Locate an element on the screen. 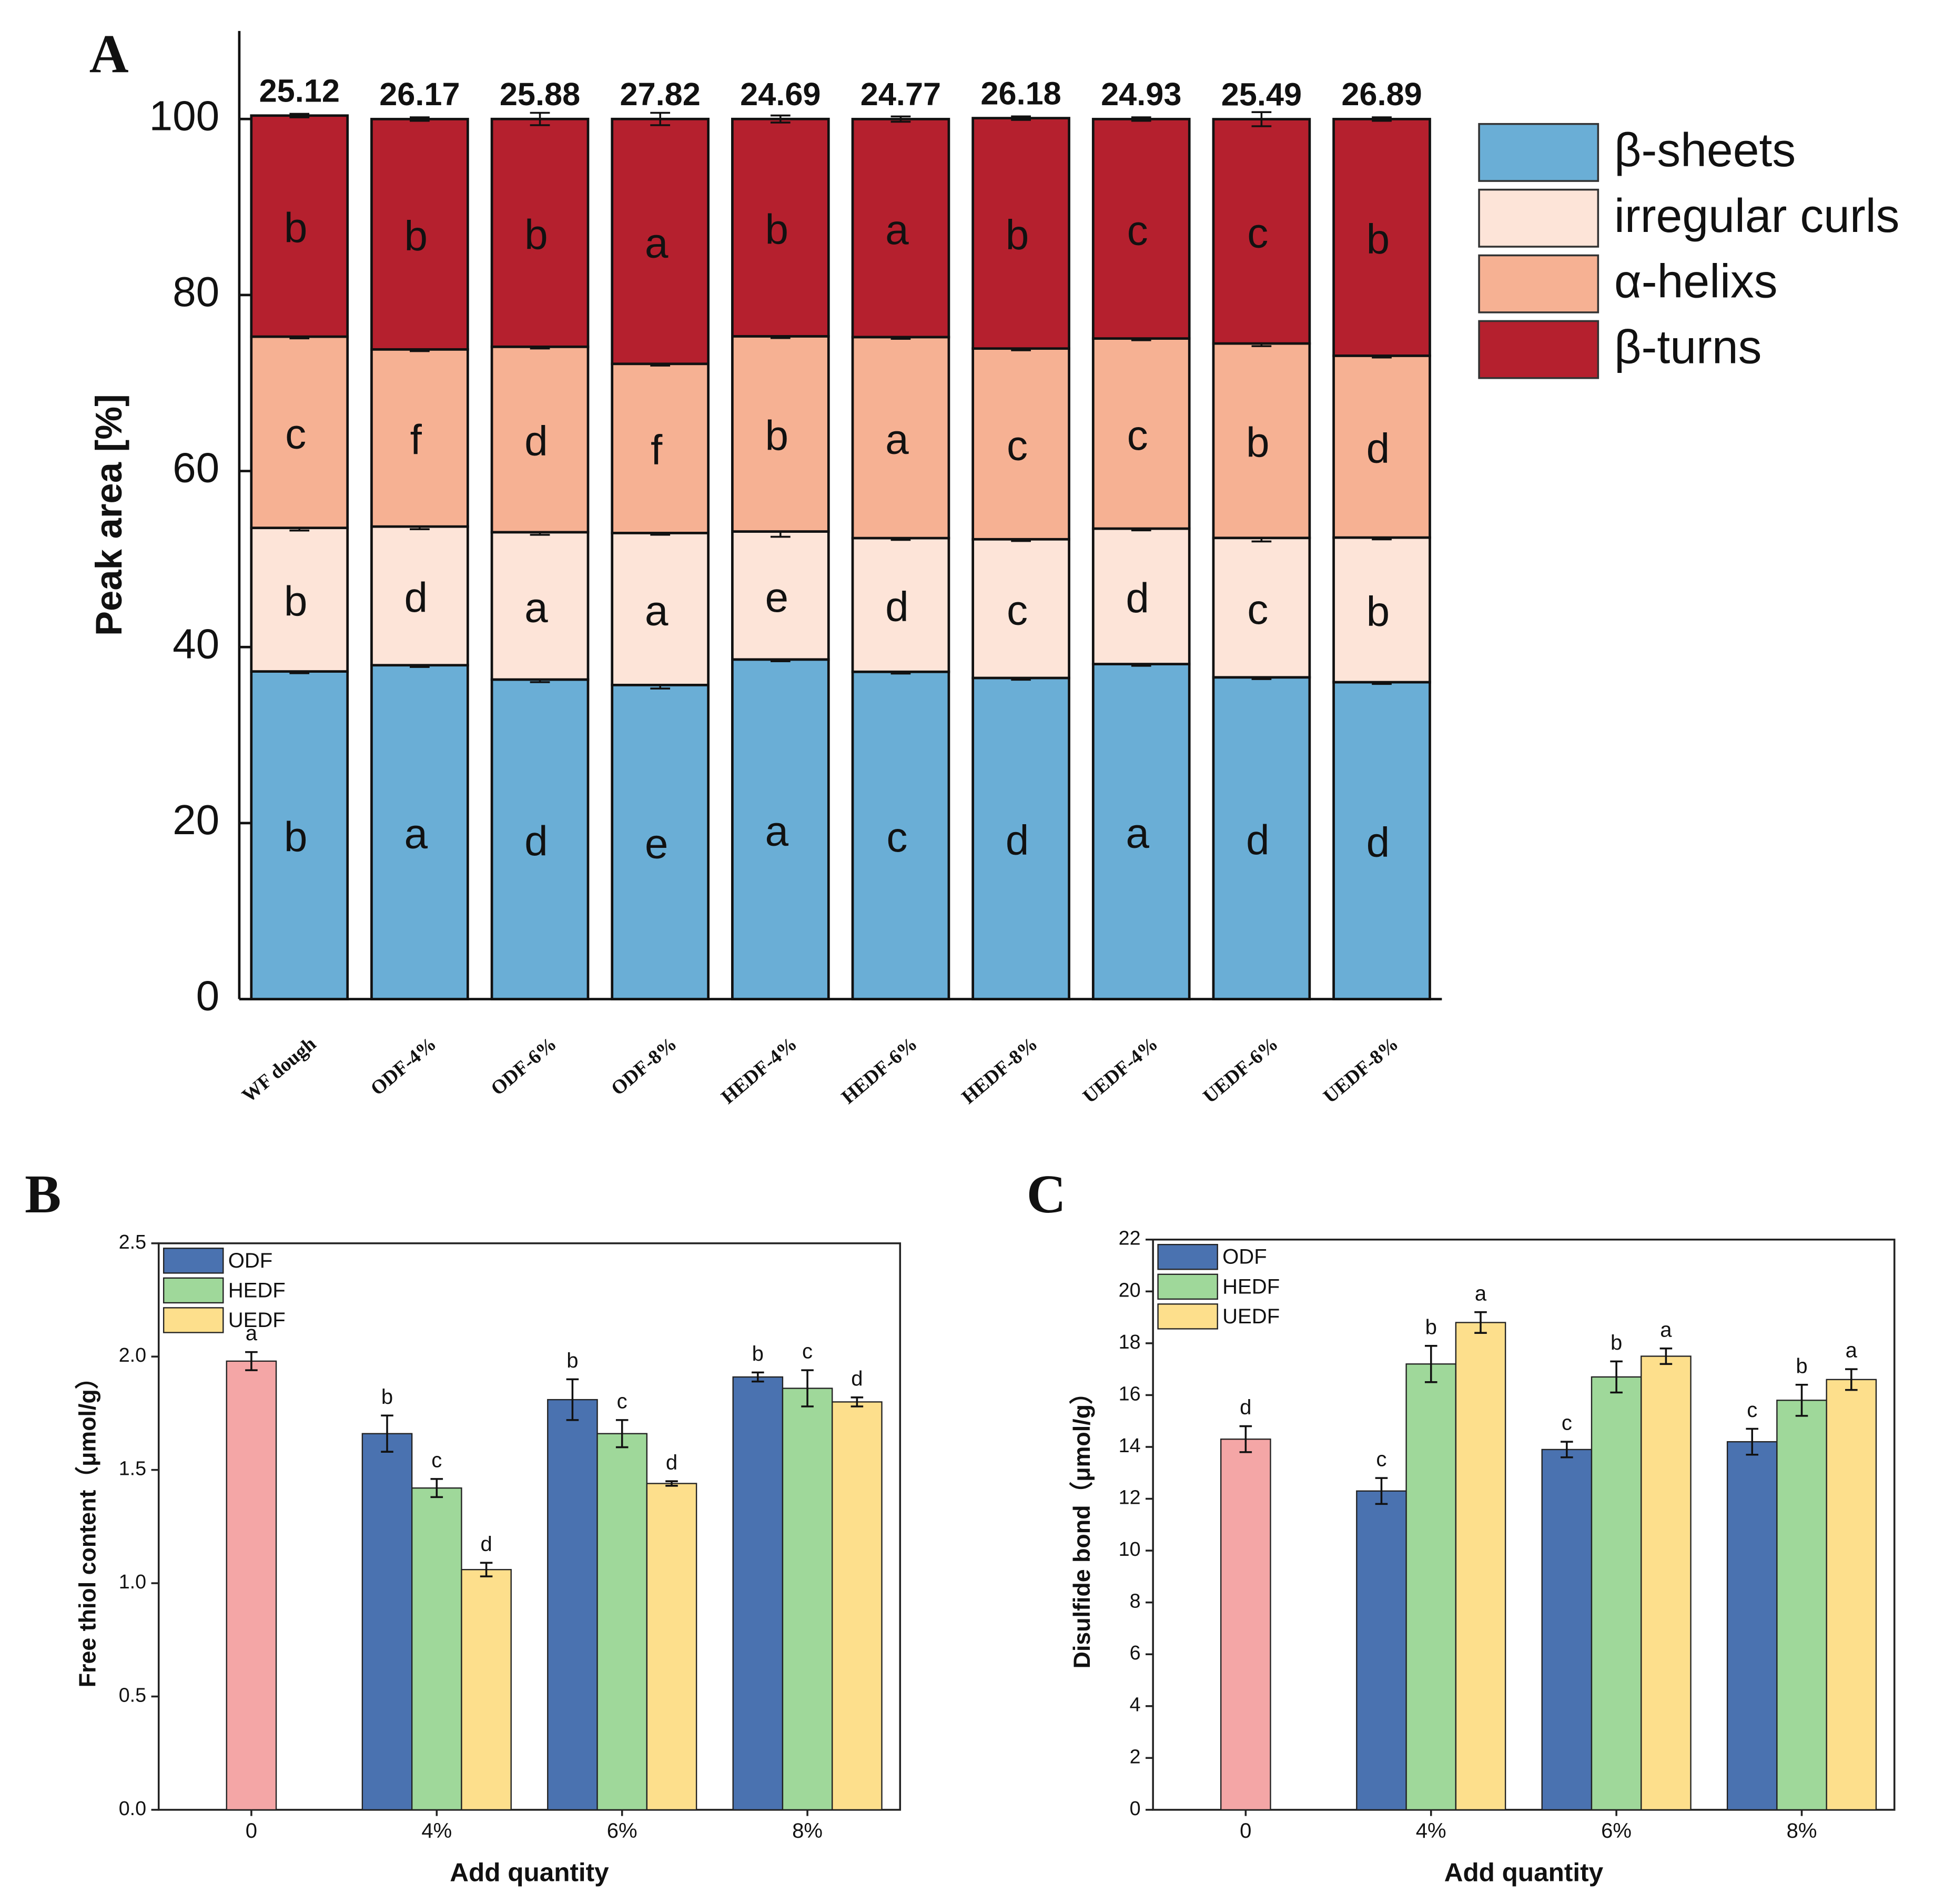 This screenshot has width=1944, height=1904. panel-label: A is located at coordinates (109, 54).